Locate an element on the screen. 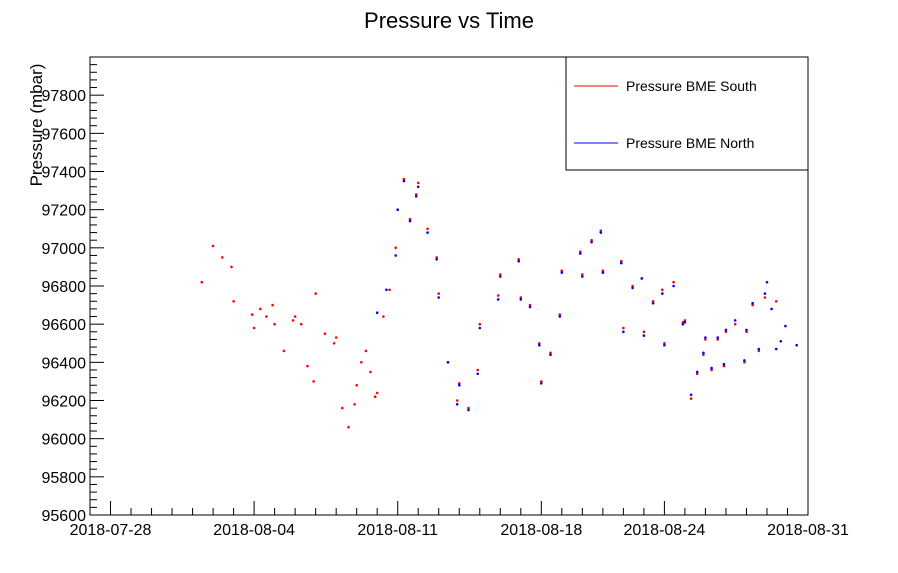 Image resolution: width=898 pixels, height=573 pixels. y-tick-label: 96000 is located at coordinates (64, 440).